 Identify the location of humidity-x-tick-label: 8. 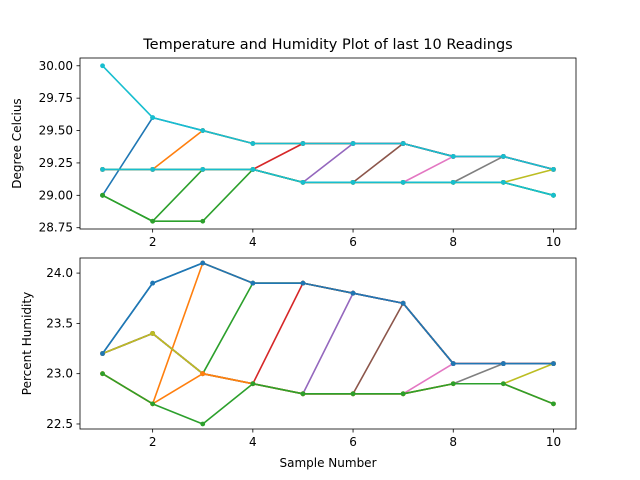
(453, 442).